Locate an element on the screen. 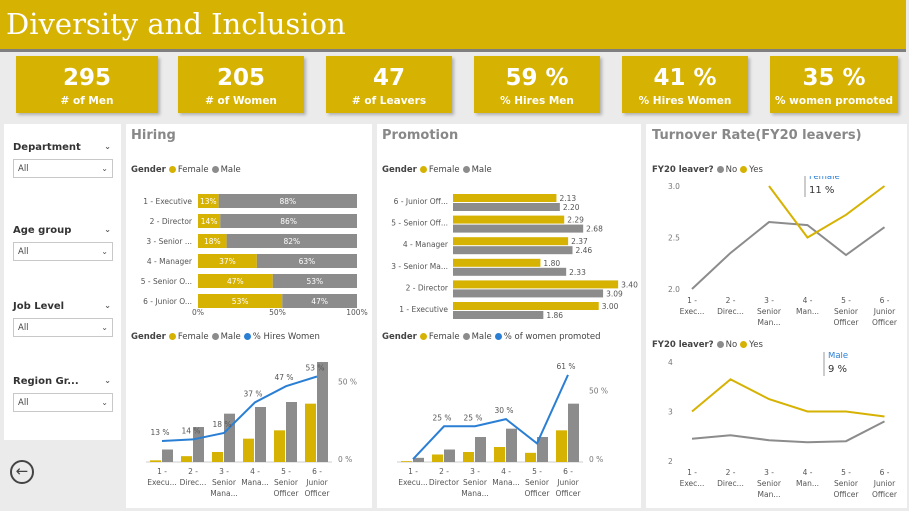  kpi-women: 205 # of Women is located at coordinates (241, 84).